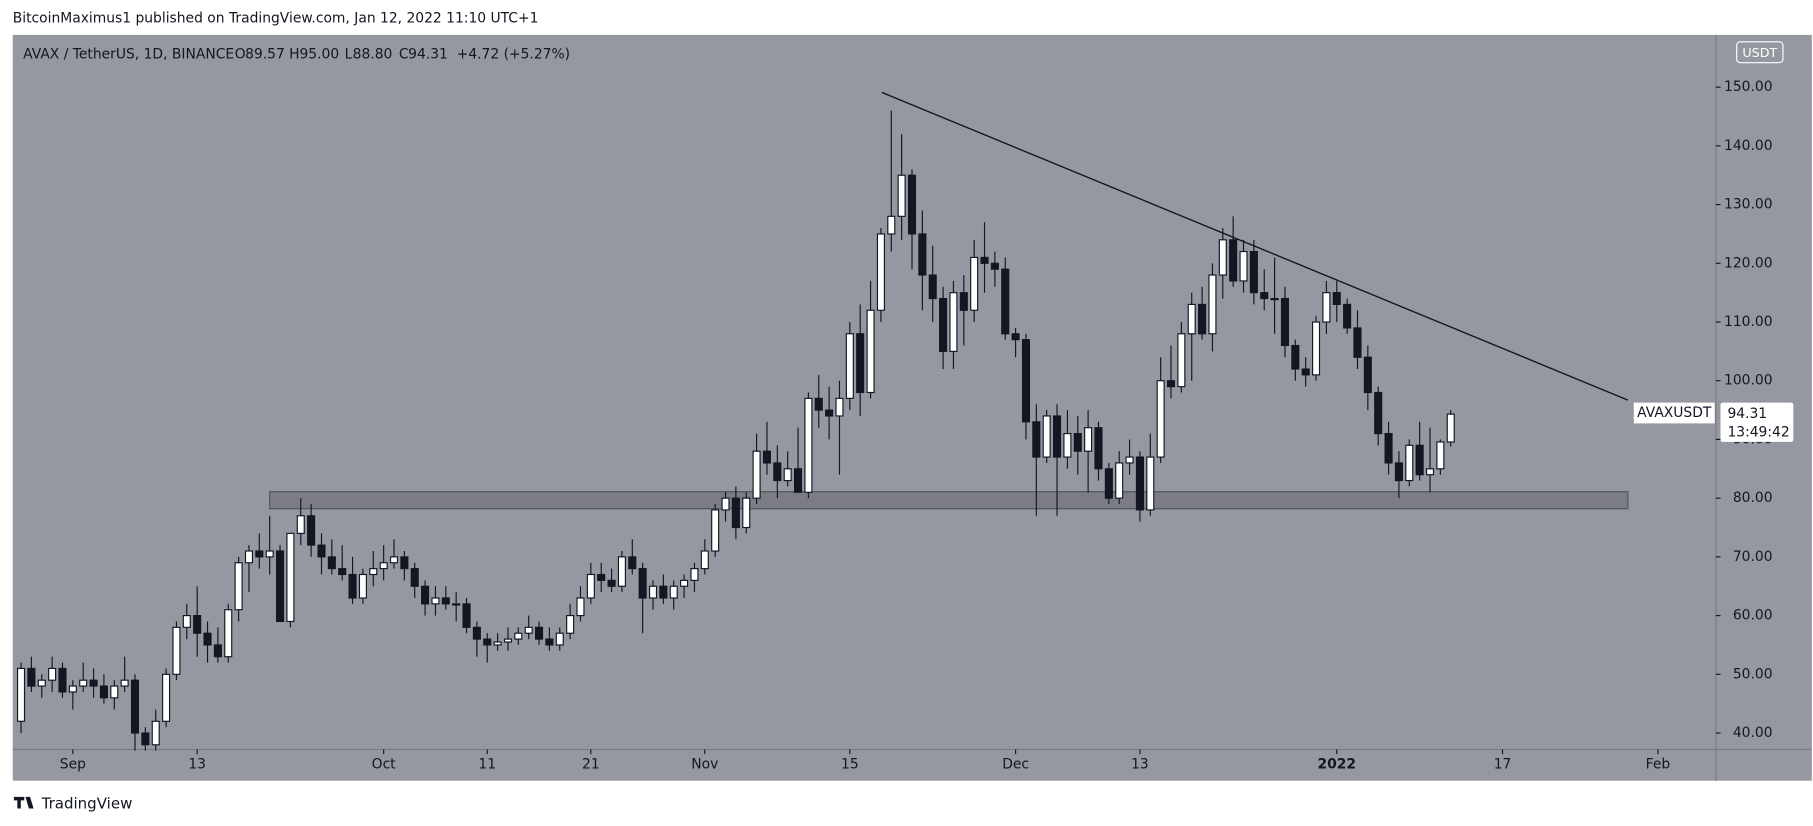 This screenshot has width=1813, height=826. What do you see at coordinates (912, 765) in the screenshot?
I see `time-scale` at bounding box center [912, 765].